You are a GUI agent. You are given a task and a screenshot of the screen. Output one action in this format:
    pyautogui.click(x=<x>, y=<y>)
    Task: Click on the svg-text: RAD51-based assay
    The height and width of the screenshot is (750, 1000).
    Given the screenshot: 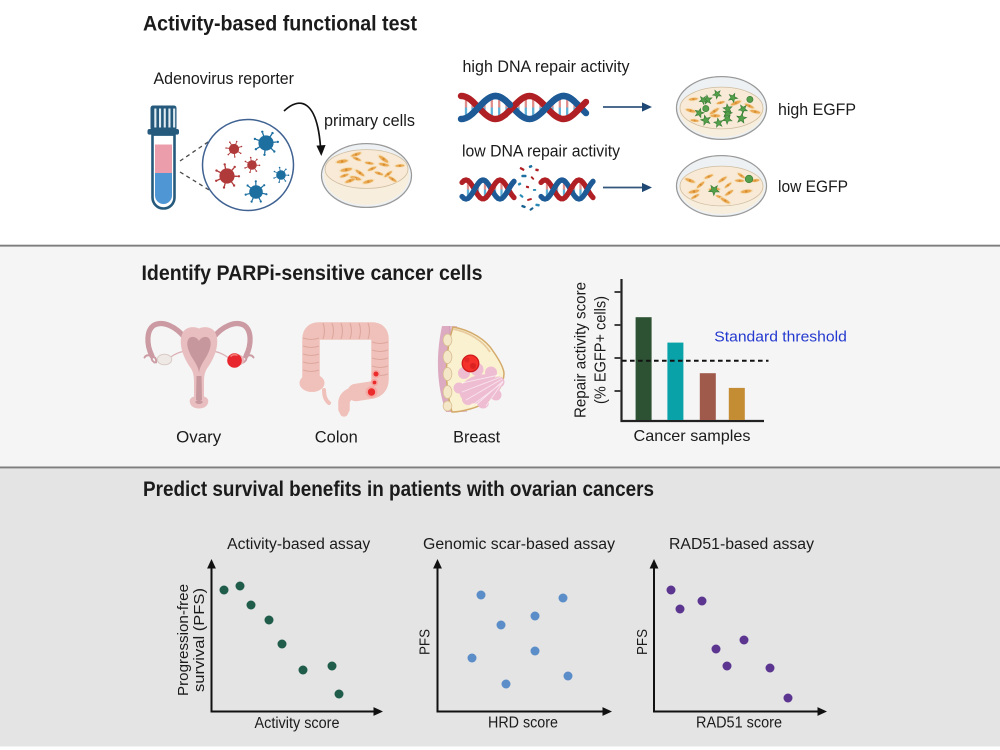 What is the action you would take?
    pyautogui.click(x=741, y=544)
    